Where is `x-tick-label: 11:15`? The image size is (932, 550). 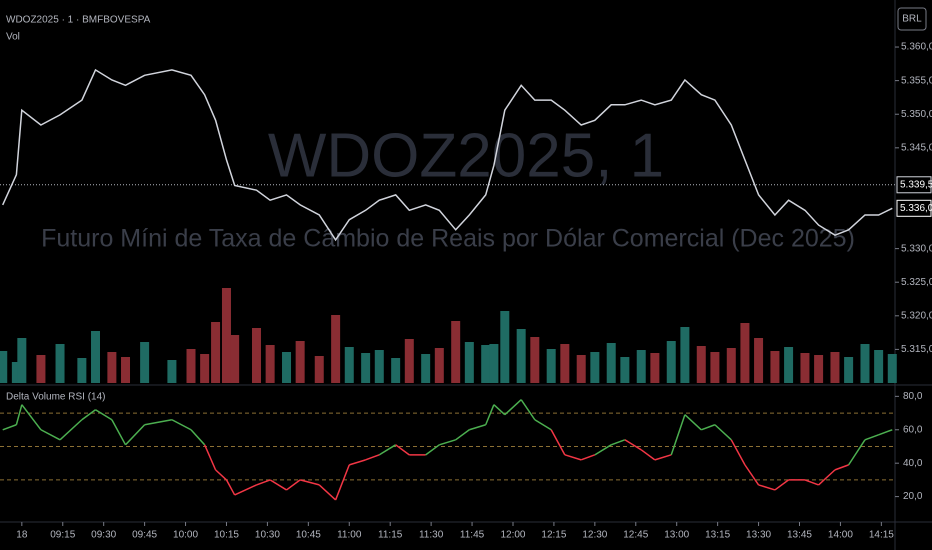 x-tick-label: 11:15 is located at coordinates (390, 535).